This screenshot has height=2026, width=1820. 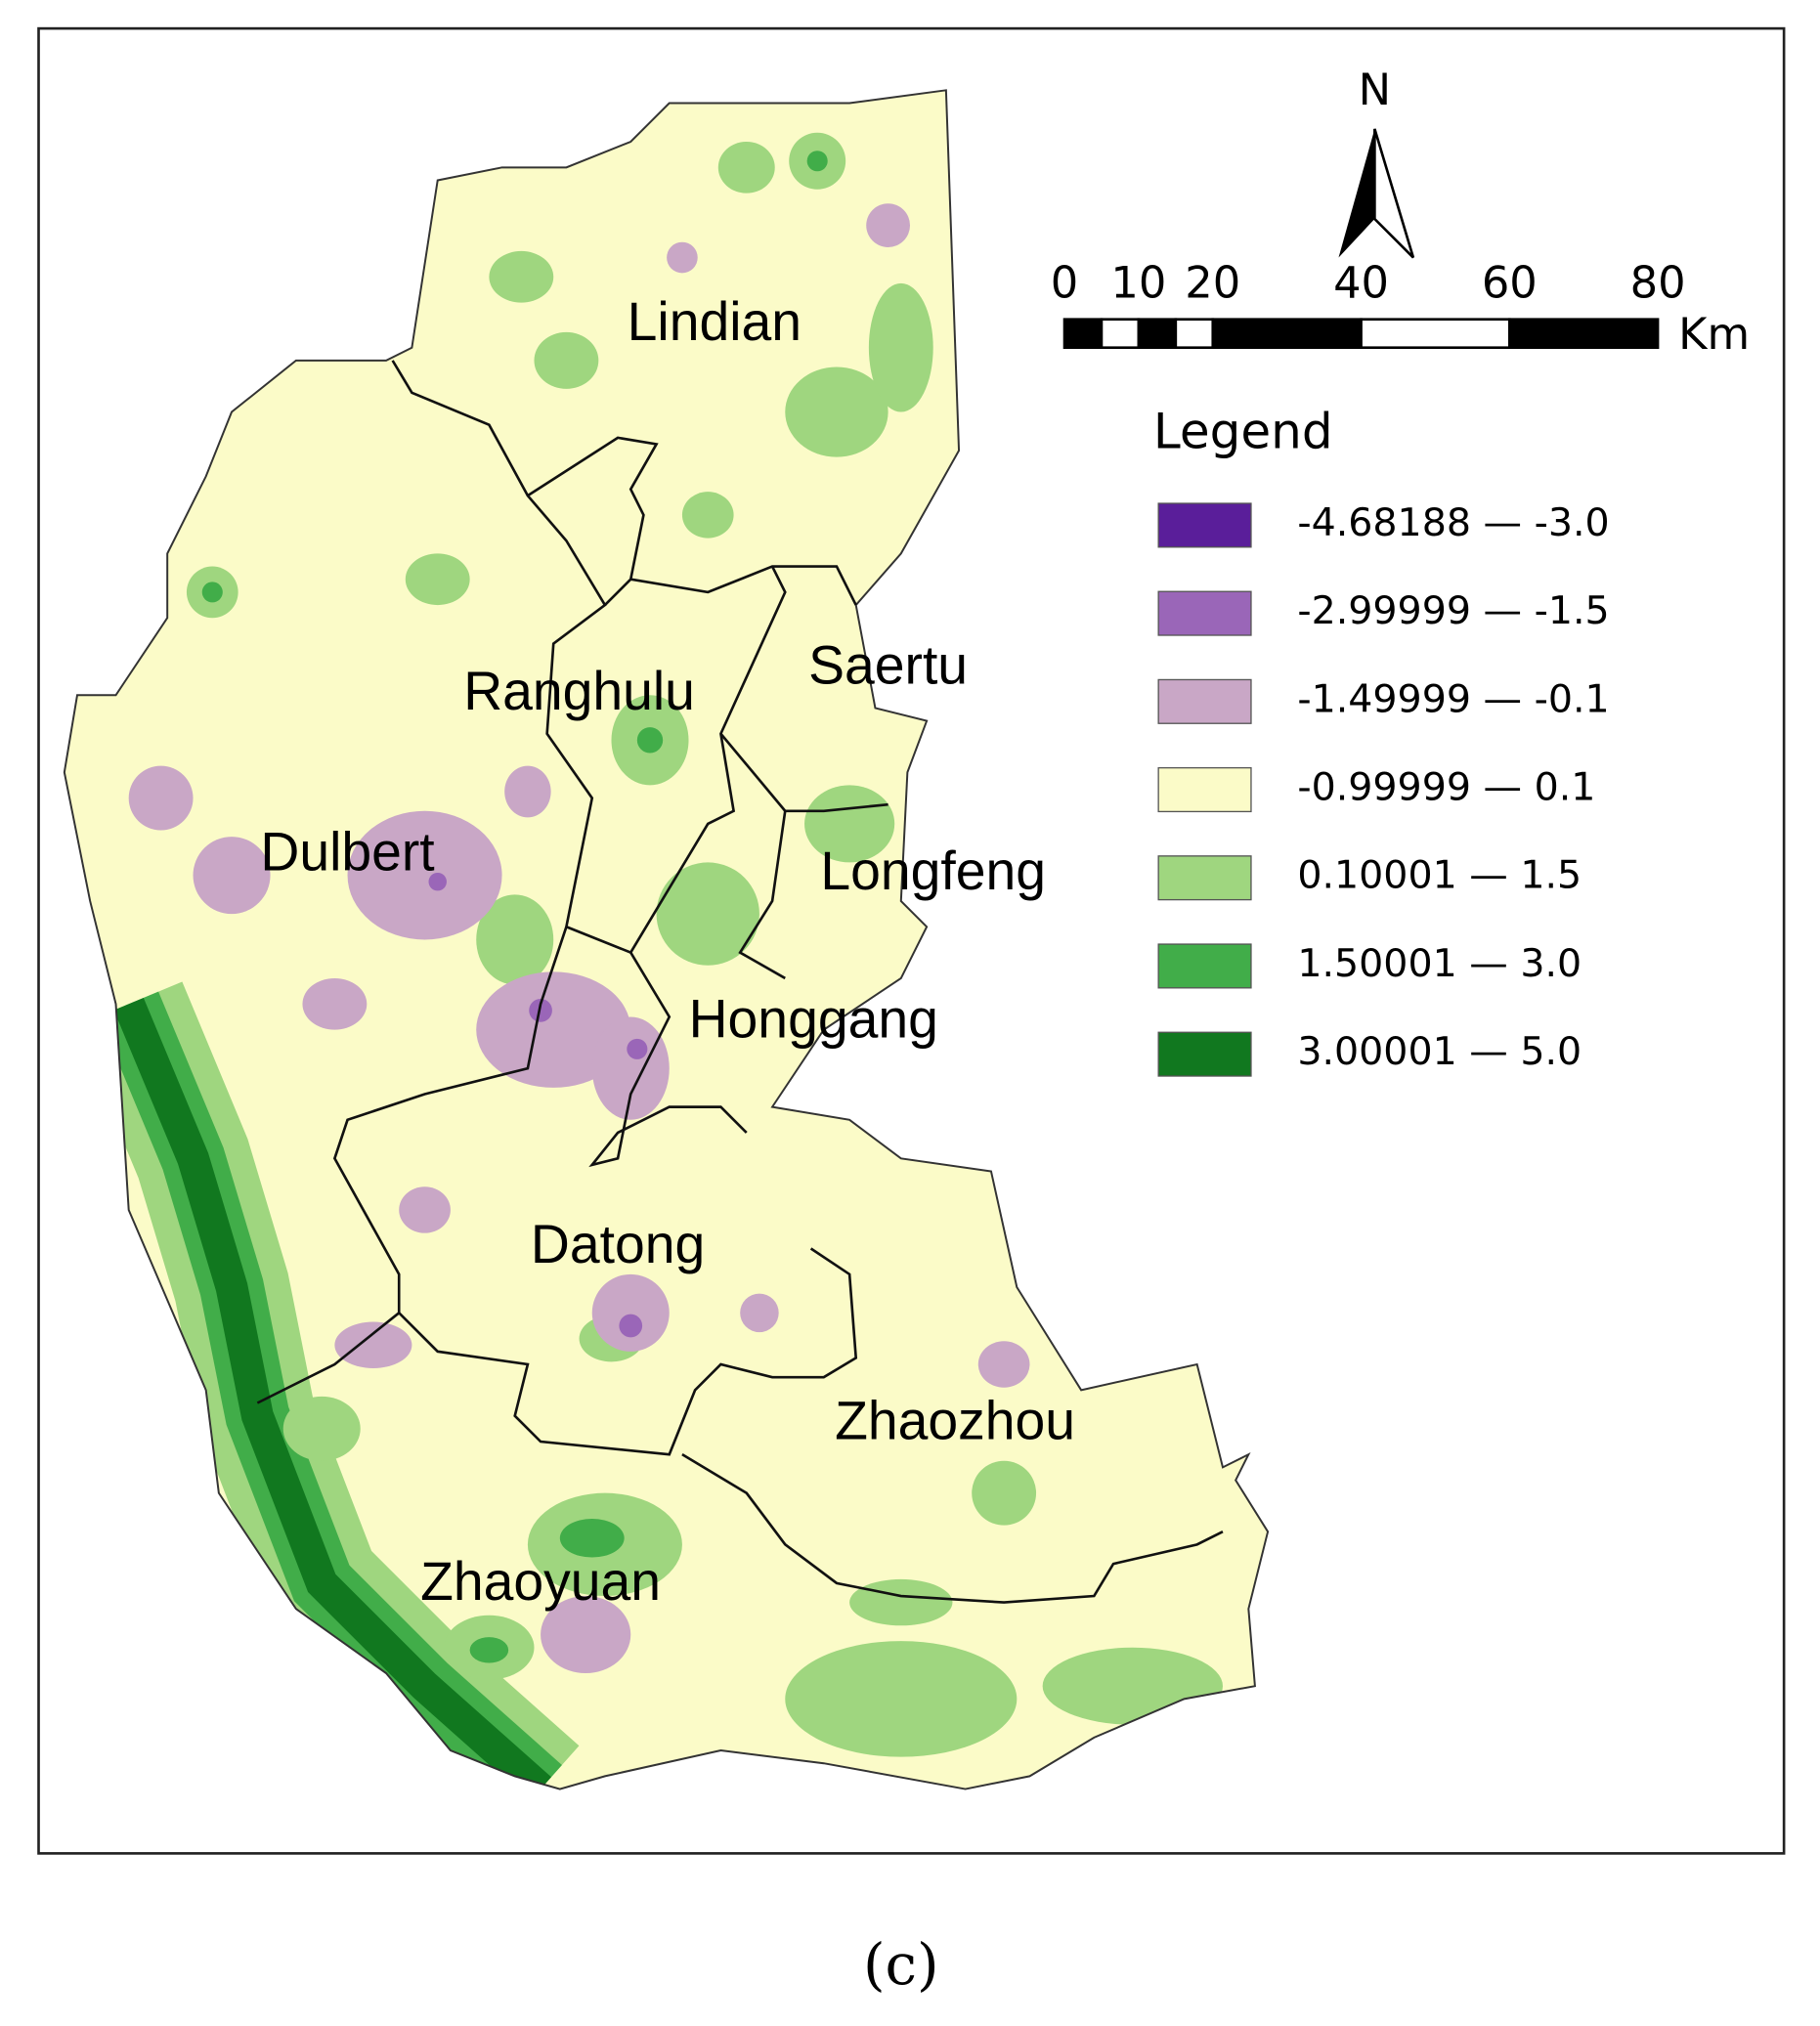 I want to click on scale-tick-label: 40, so click(x=1361, y=282).